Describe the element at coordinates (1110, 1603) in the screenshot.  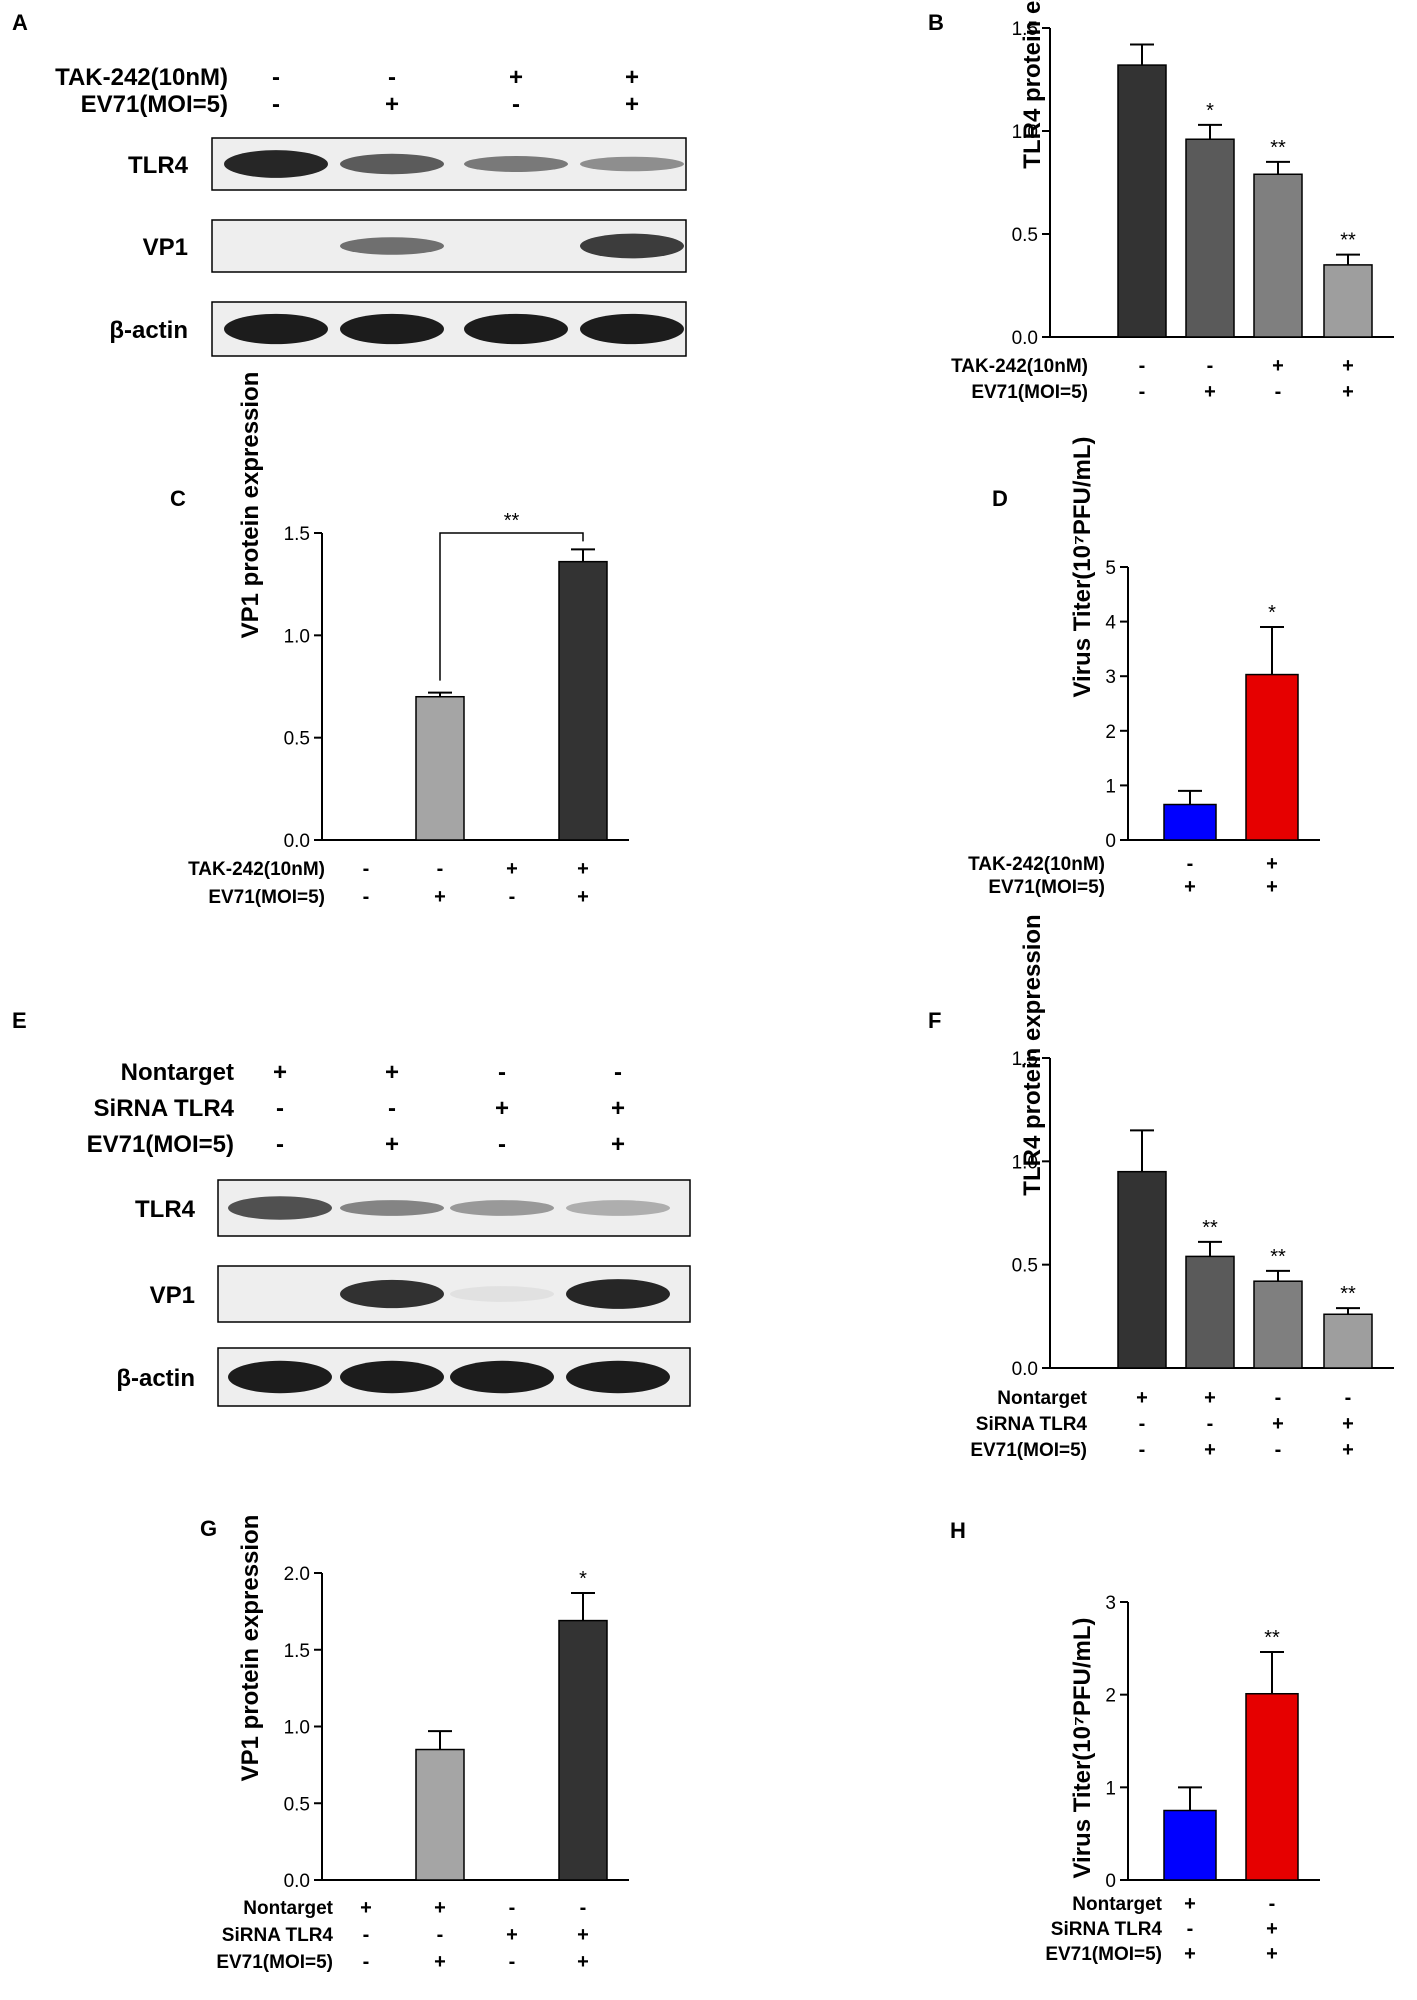
I see `y-tick-label: 3` at that location.